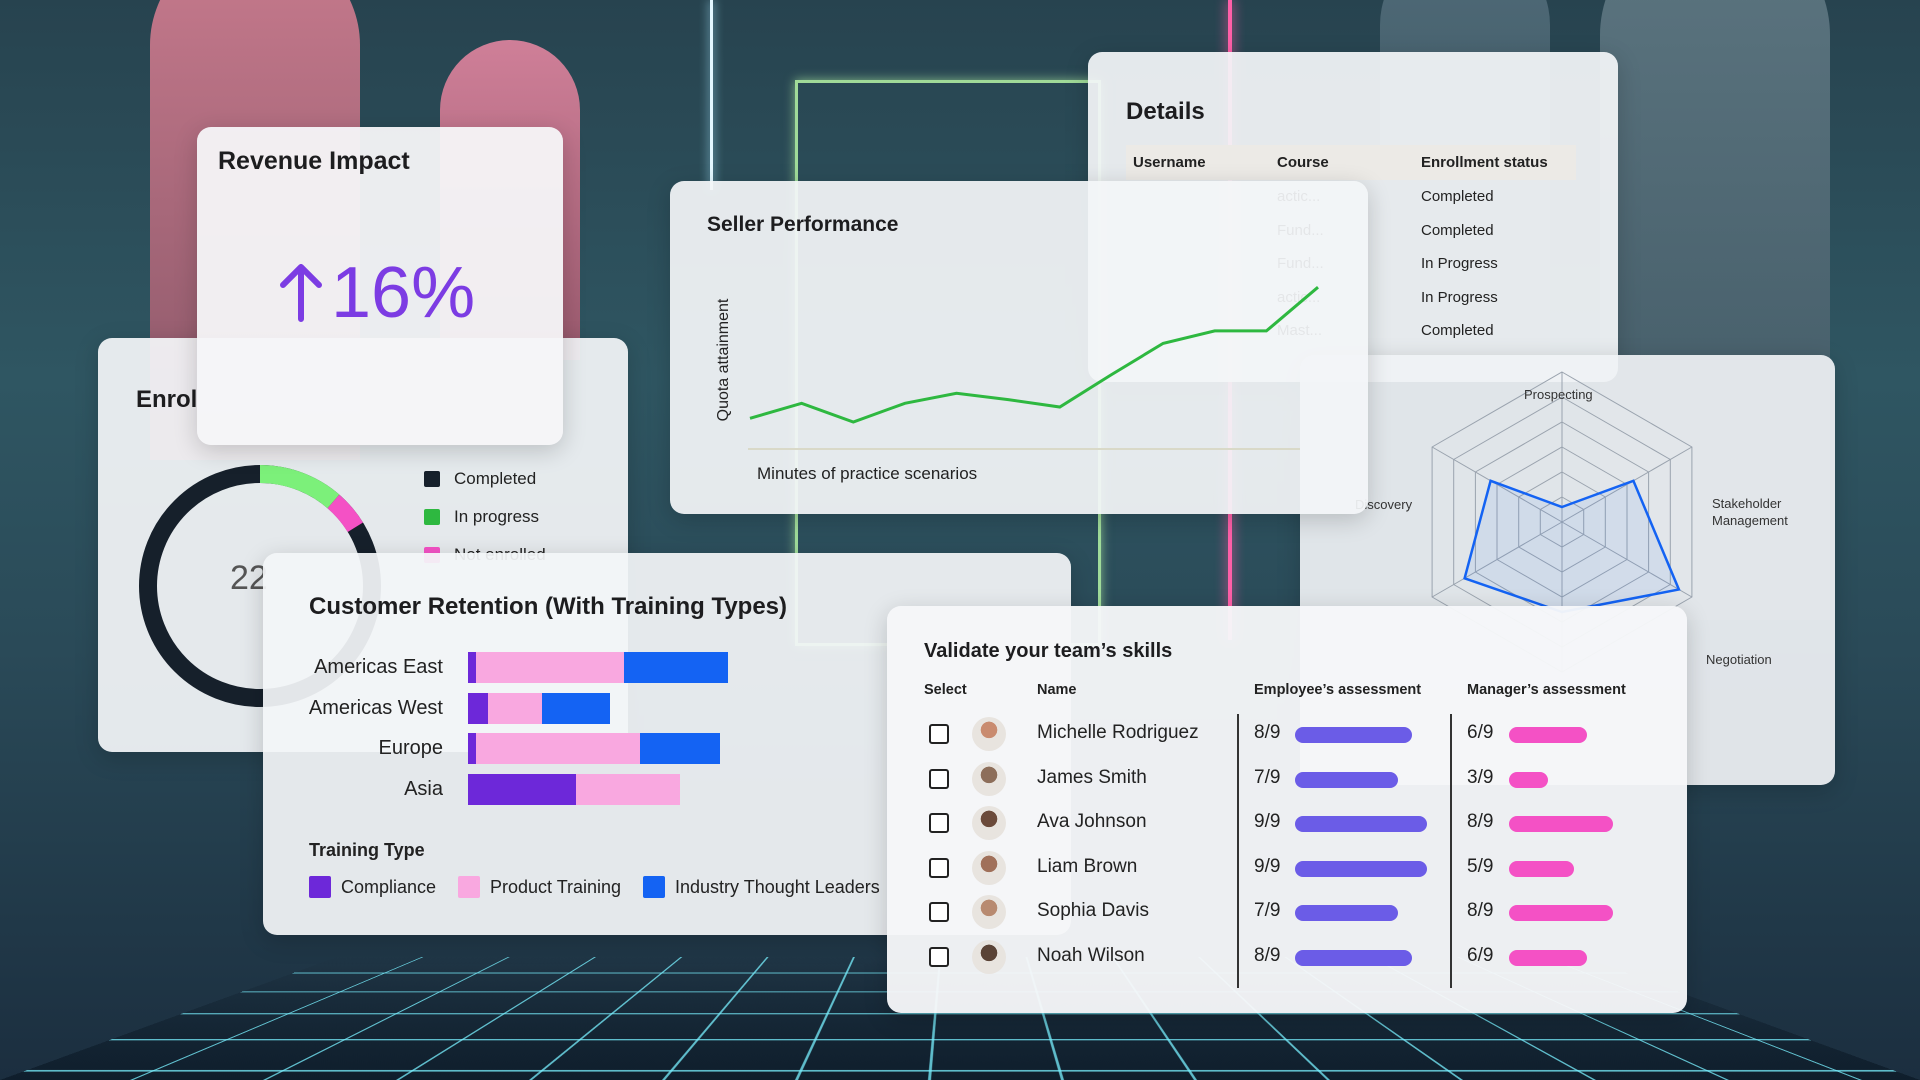  I want to click on table-row: Ava Johnson 9/9 8/9, so click(1287, 827).